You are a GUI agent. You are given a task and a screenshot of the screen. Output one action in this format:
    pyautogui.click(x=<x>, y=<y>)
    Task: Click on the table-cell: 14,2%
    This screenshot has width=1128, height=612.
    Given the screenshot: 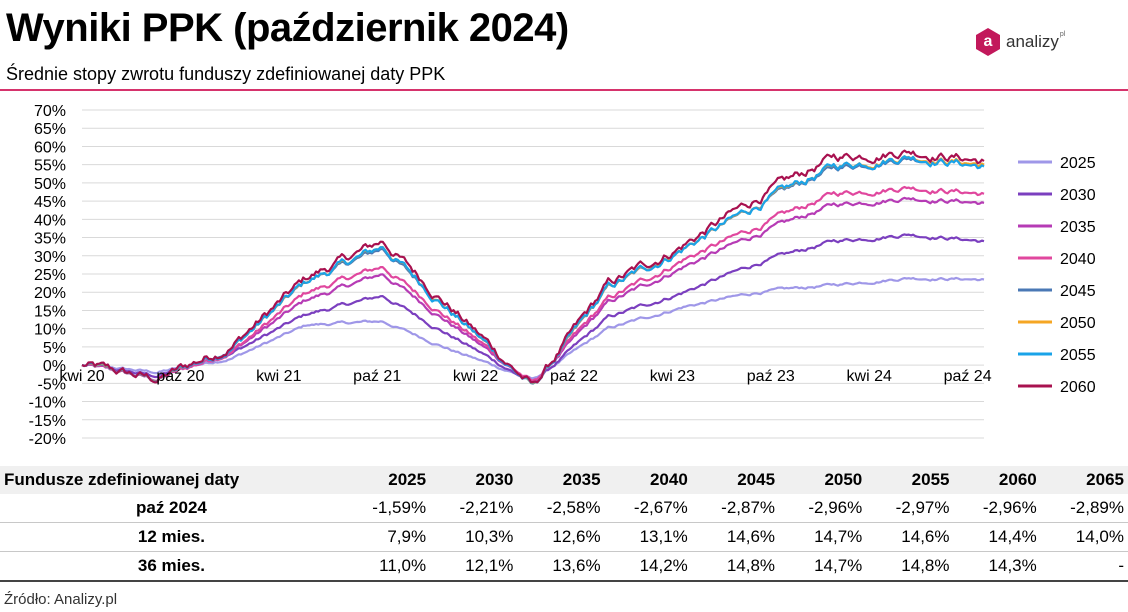 What is the action you would take?
    pyautogui.click(x=648, y=566)
    